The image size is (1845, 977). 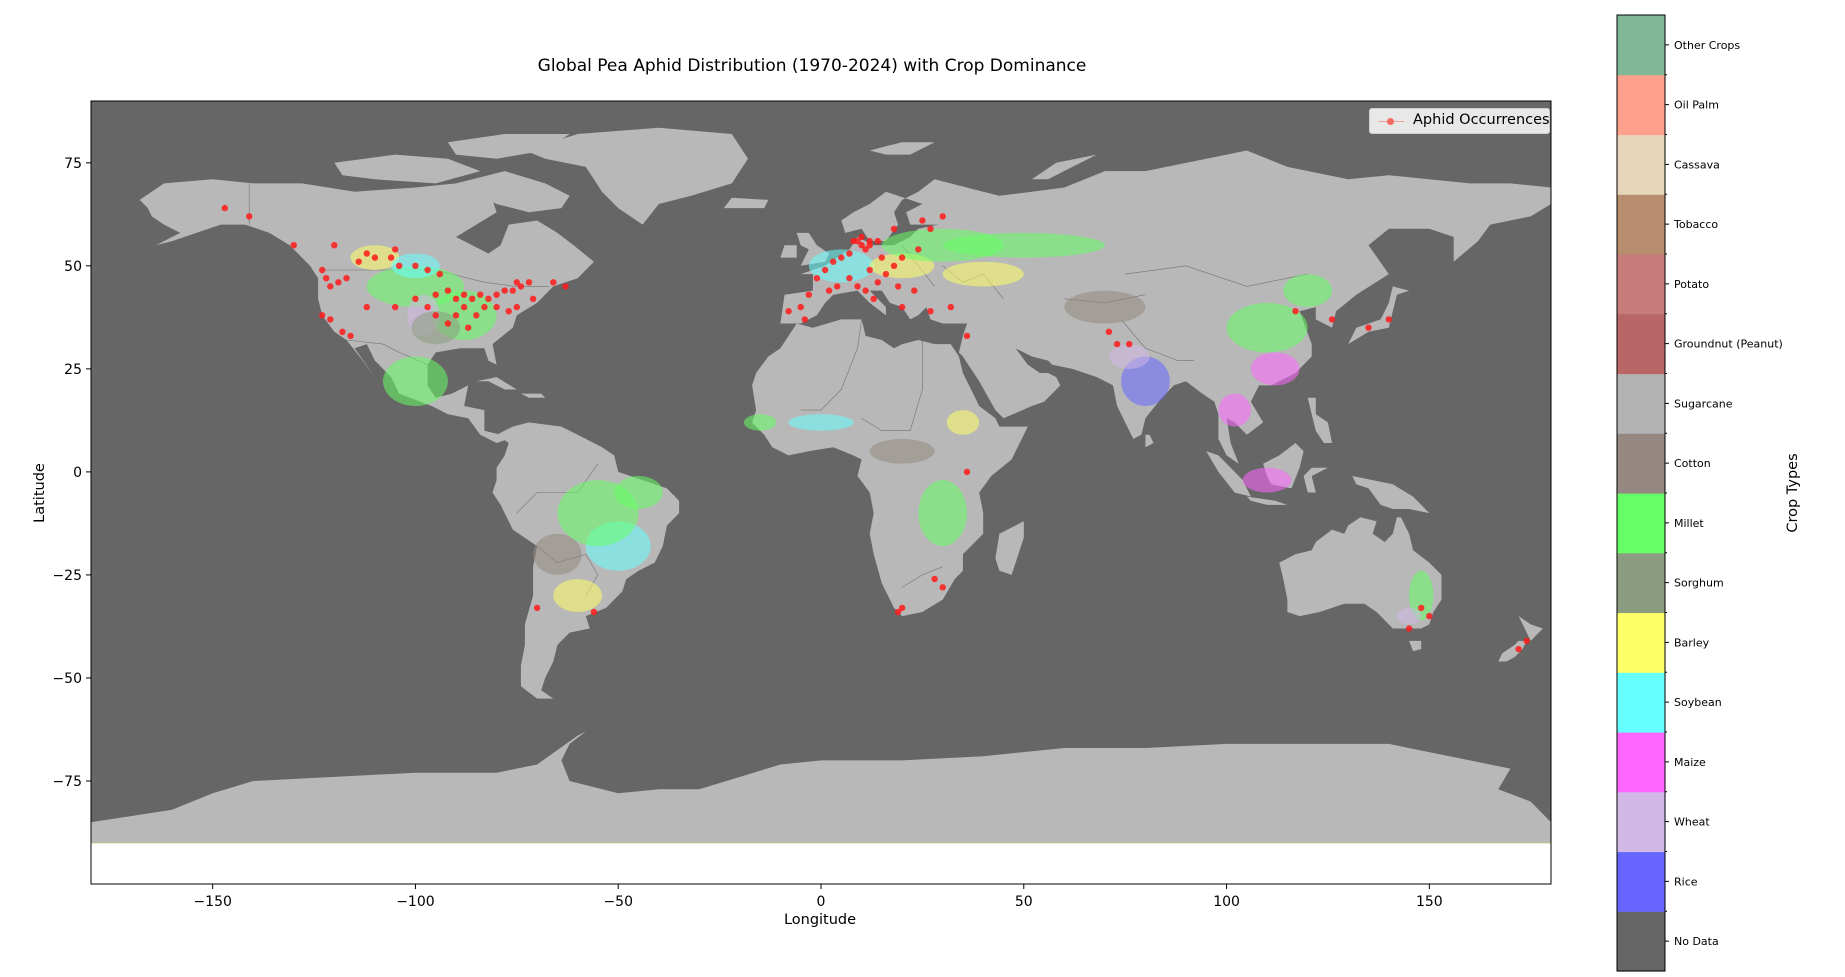 I want to click on legend: Aphid Occurrences, so click(x=1459, y=121).